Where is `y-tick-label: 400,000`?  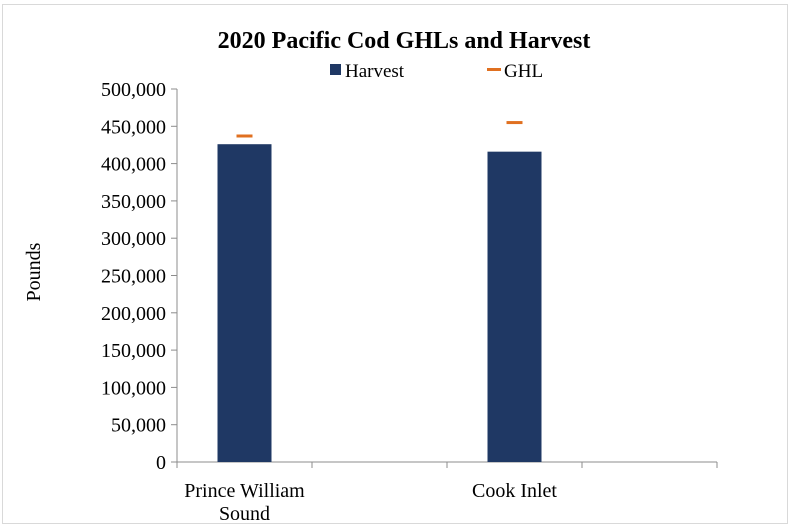 y-tick-label: 400,000 is located at coordinates (133, 165).